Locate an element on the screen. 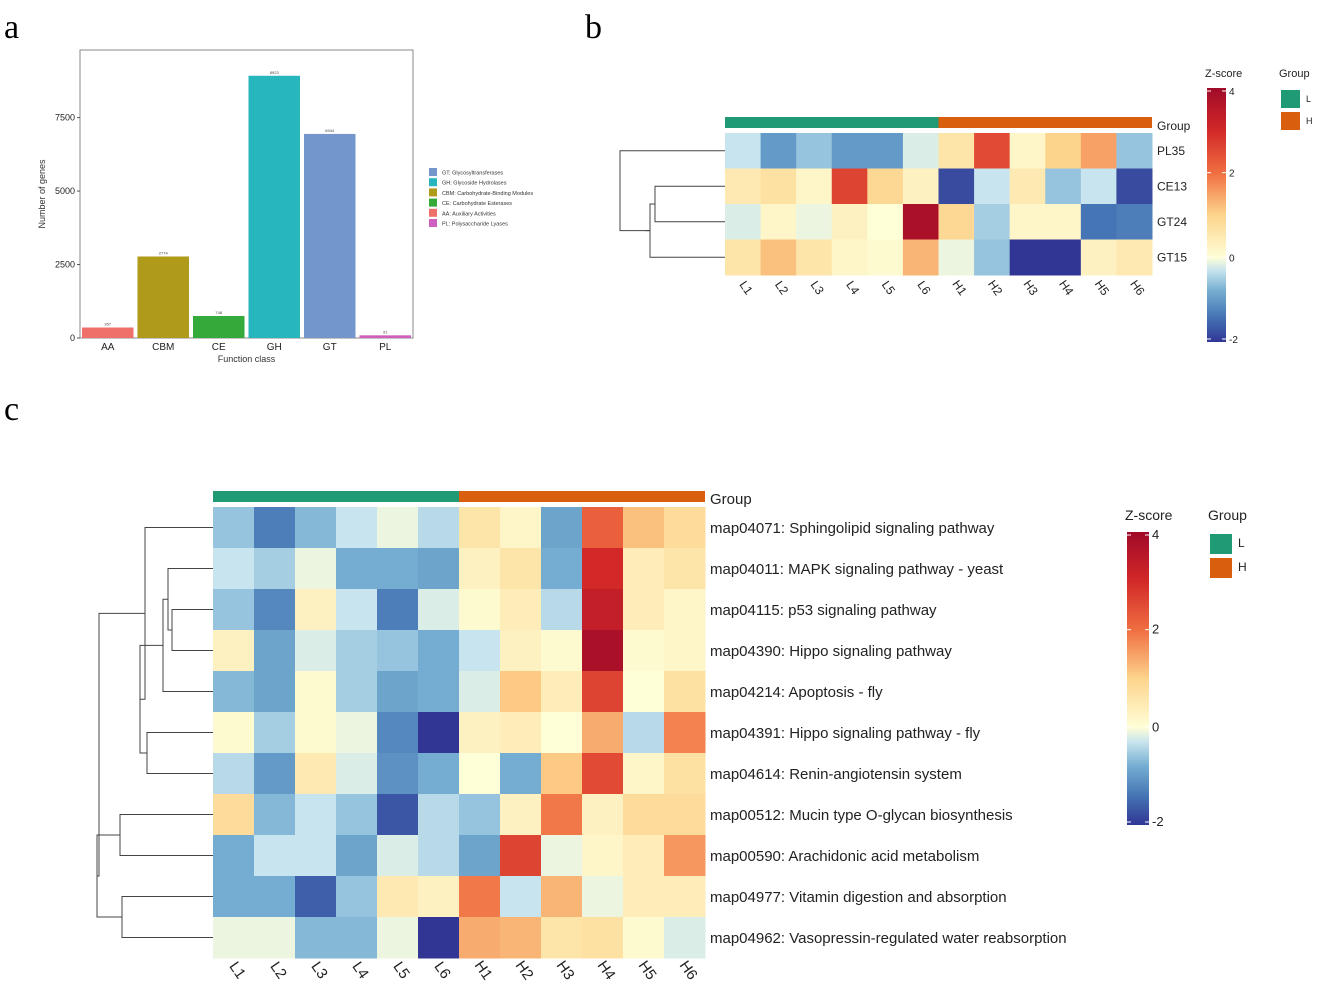 Image resolution: width=1325 pixels, height=993 pixels. y-tick-label: 0 is located at coordinates (72, 338).